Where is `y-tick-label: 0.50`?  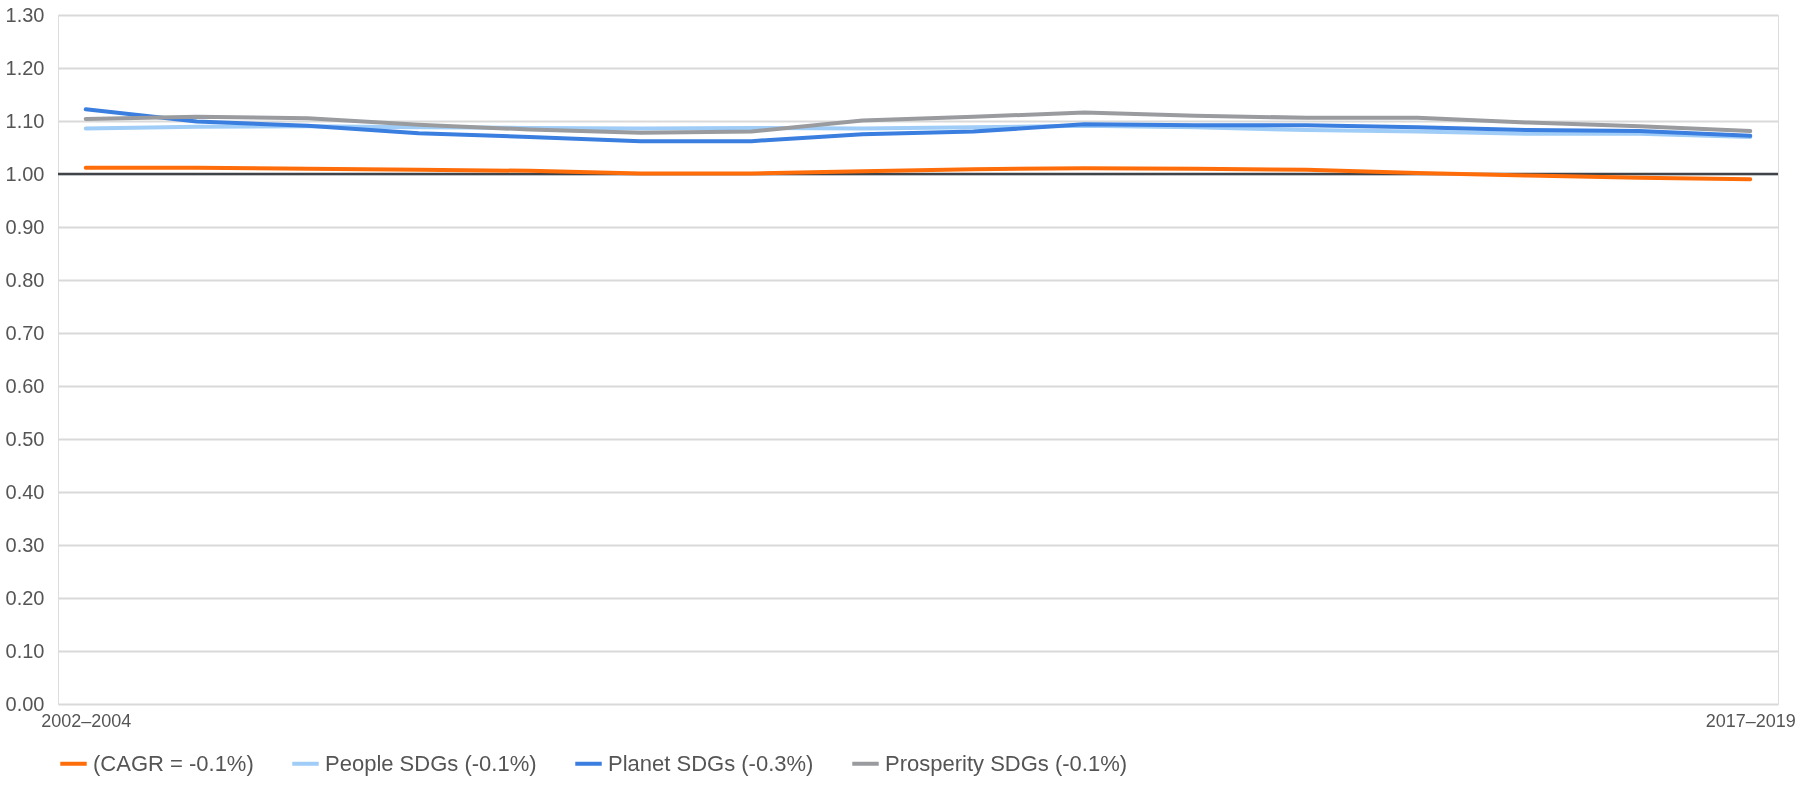
y-tick-label: 0.50 is located at coordinates (25, 438).